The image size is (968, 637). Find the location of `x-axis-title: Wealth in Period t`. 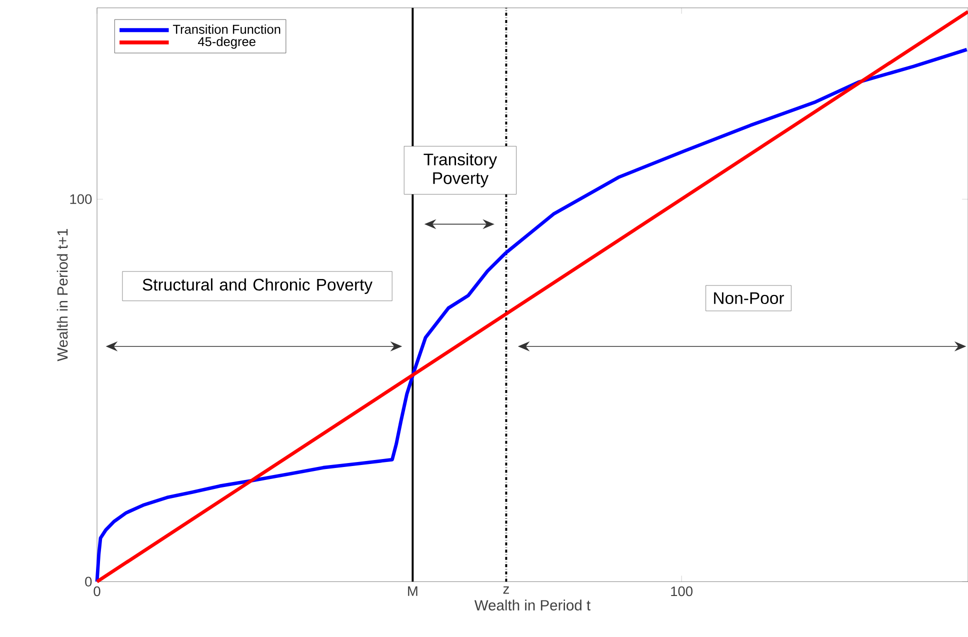

x-axis-title: Wealth in Period t is located at coordinates (532, 605).